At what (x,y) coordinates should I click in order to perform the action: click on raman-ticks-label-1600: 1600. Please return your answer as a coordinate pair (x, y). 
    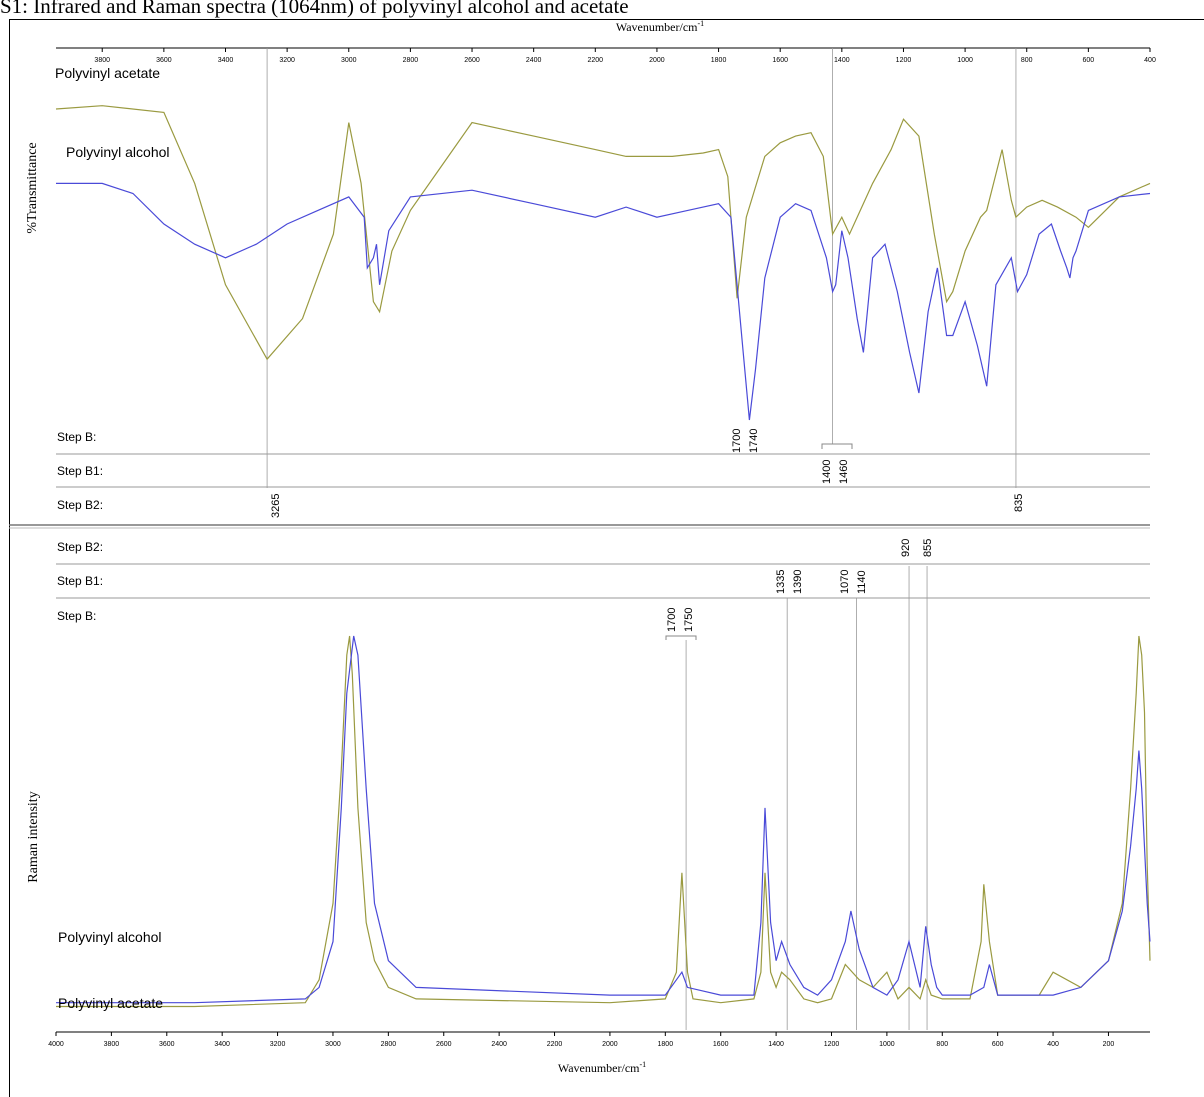
    Looking at the image, I should click on (721, 1044).